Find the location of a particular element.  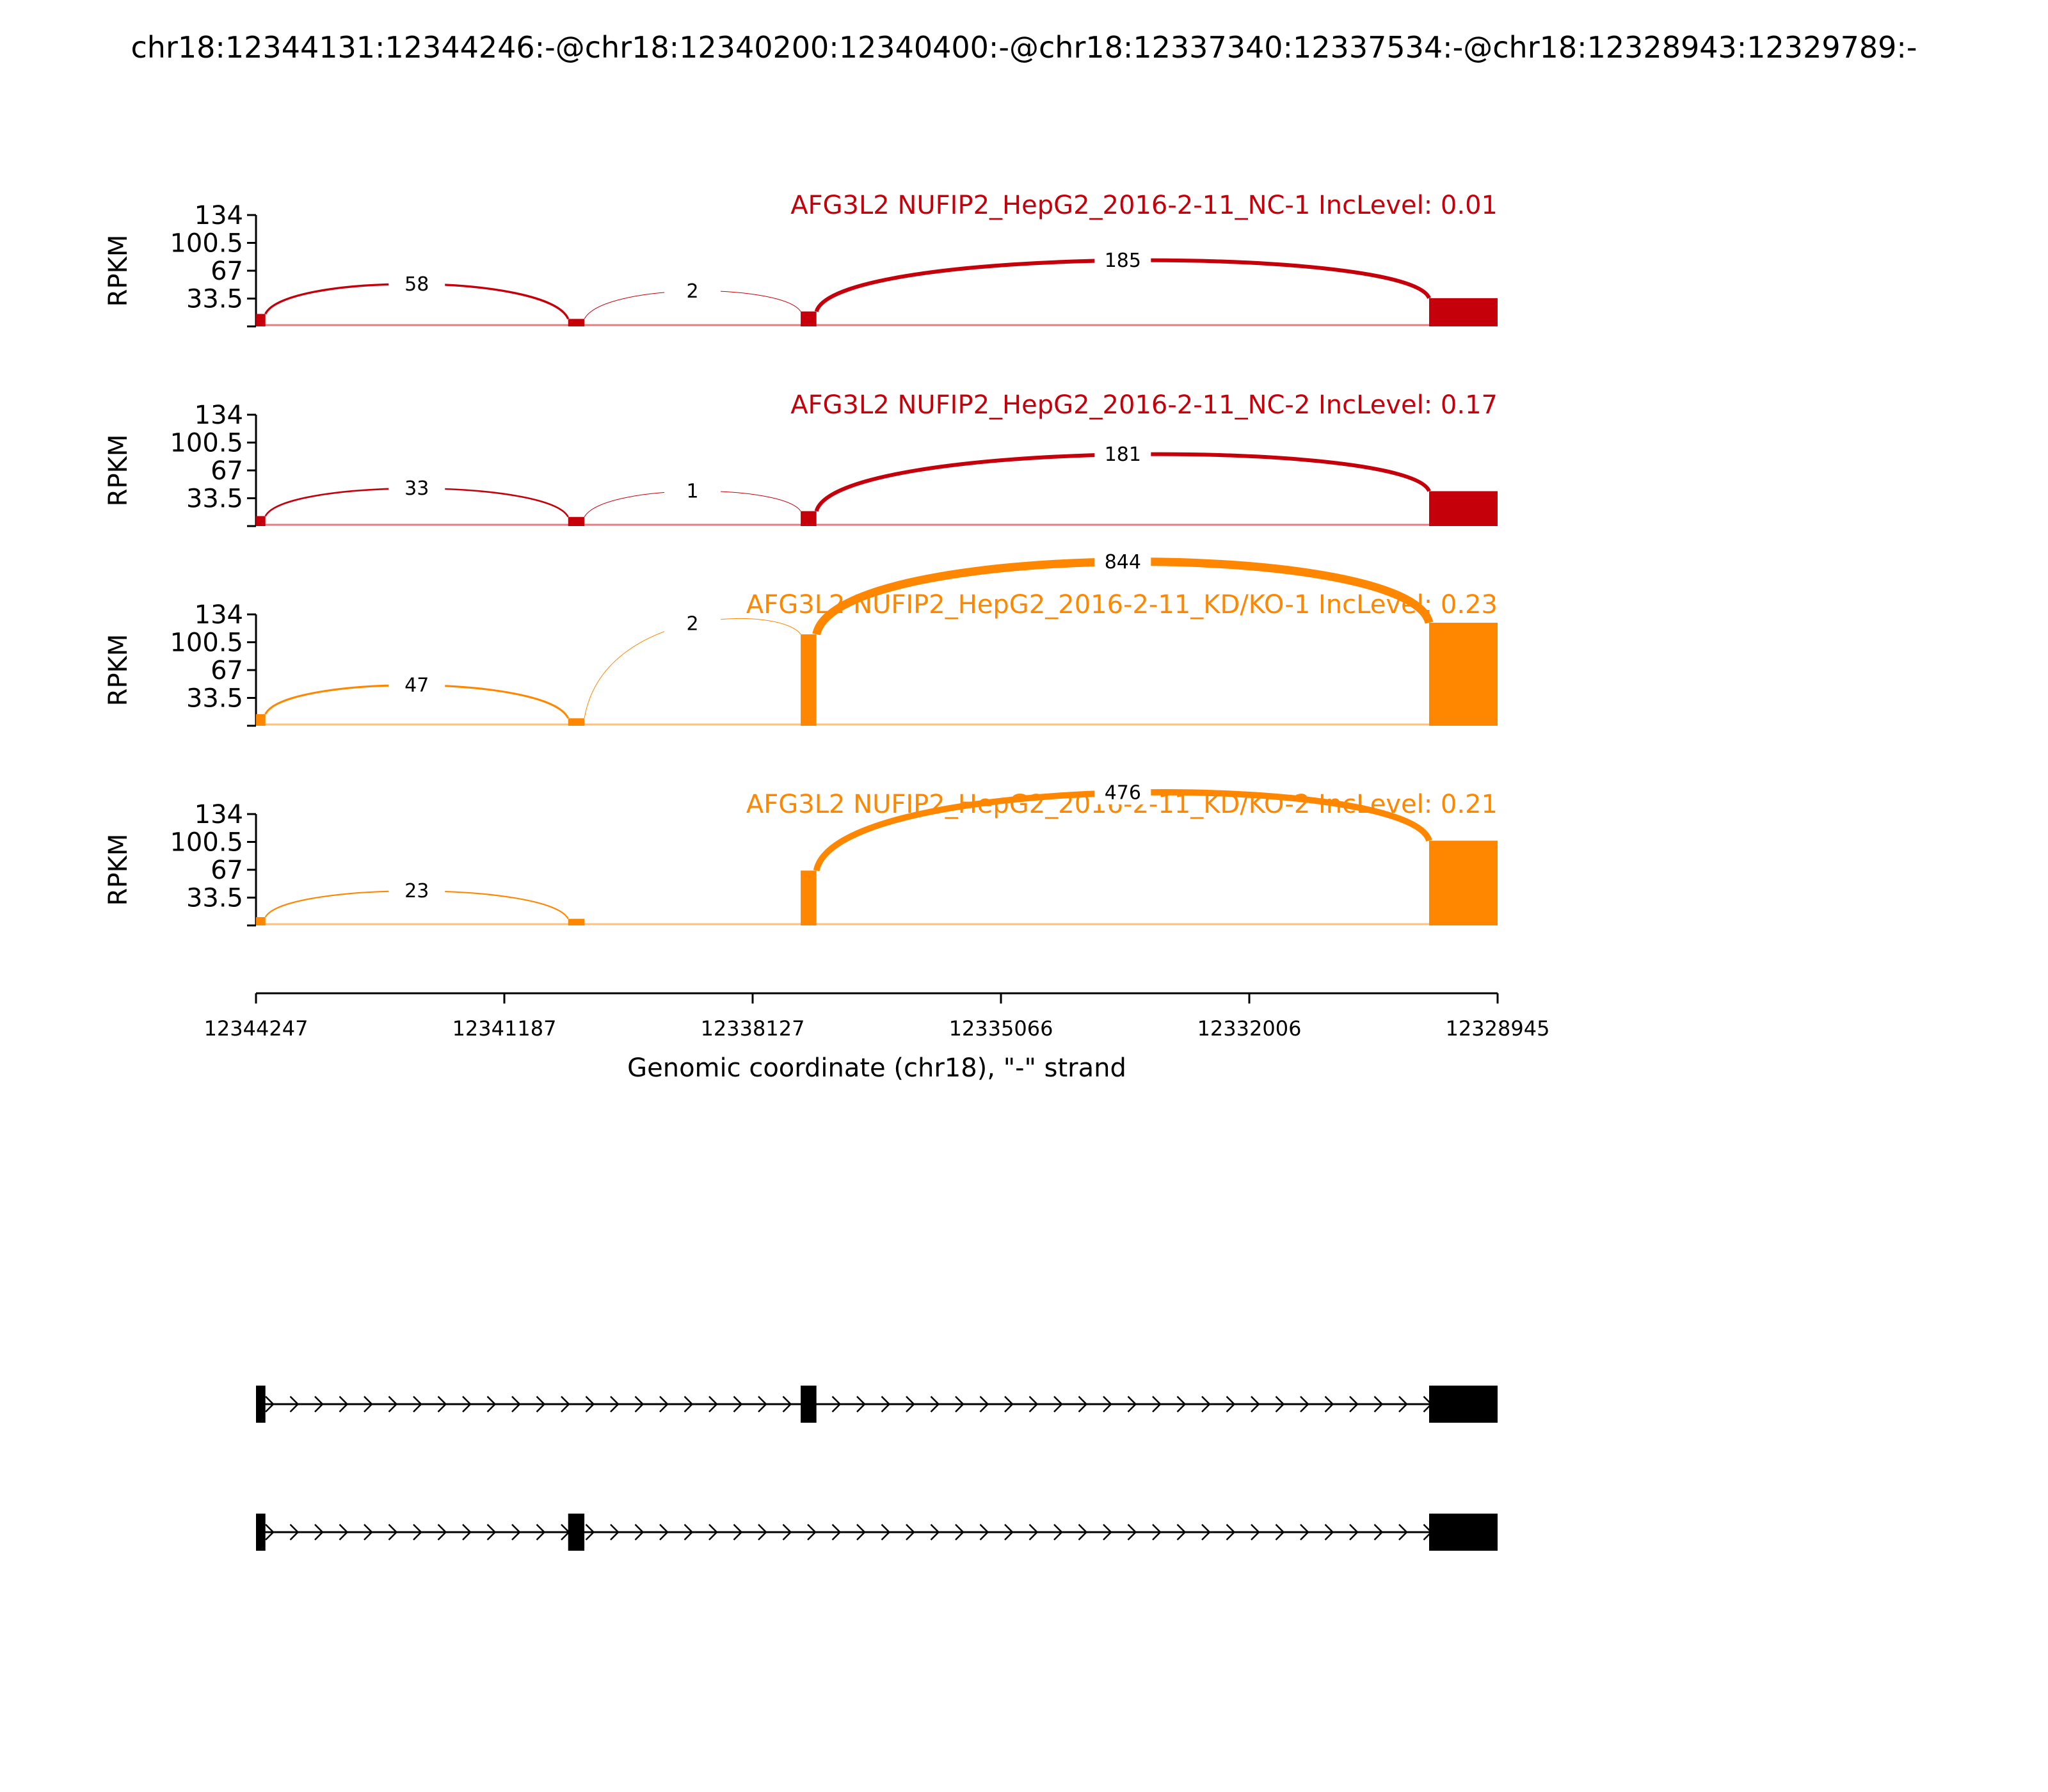

junction-label: 58 is located at coordinates (416, 284).